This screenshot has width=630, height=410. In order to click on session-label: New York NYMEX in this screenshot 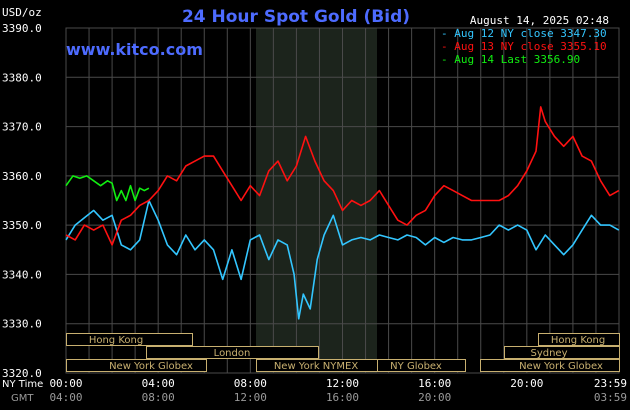, I will do `click(316, 366)`.